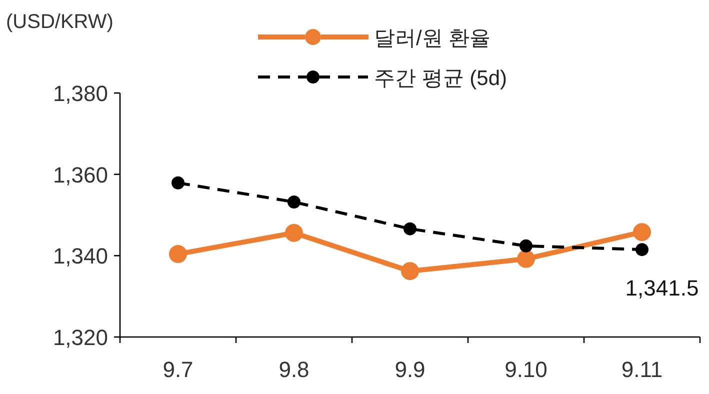 The width and height of the screenshot is (709, 394). What do you see at coordinates (80, 337) in the screenshot?
I see `y-tick-label: 1,320` at bounding box center [80, 337].